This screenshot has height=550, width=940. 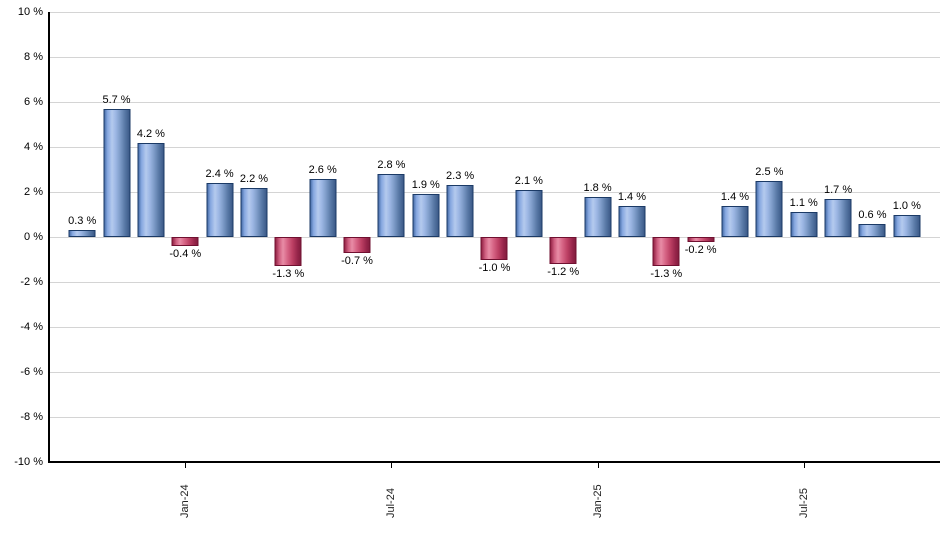 What do you see at coordinates (116, 99) in the screenshot?
I see `bar-value-label: 5.7 %` at bounding box center [116, 99].